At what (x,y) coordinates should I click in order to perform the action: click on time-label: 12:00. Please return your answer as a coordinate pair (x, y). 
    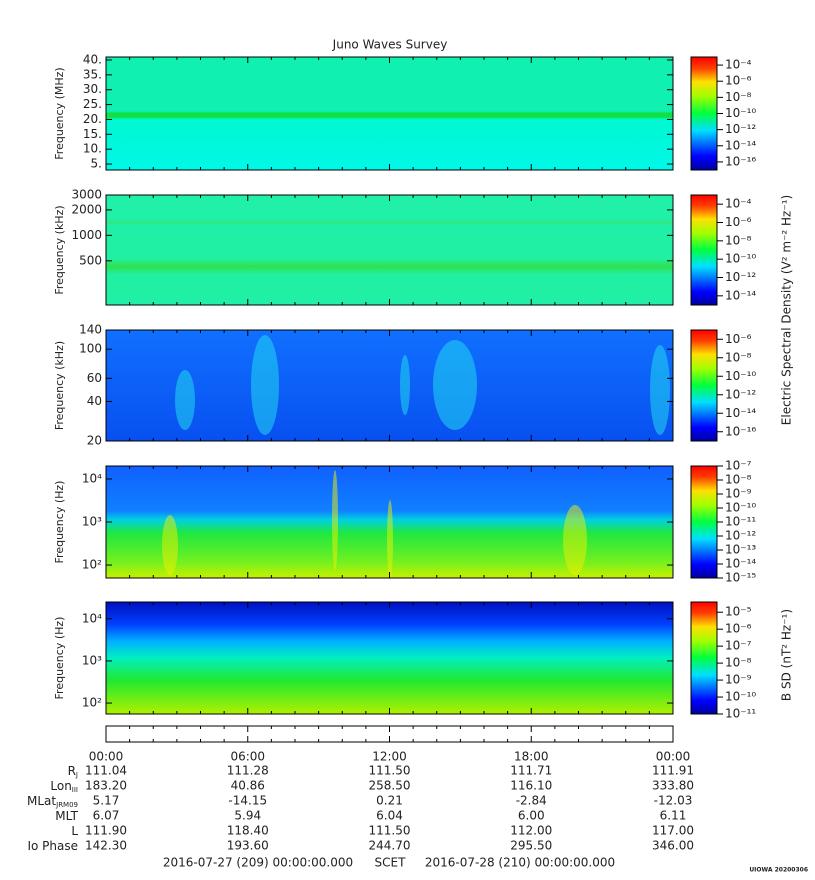
    Looking at the image, I should click on (389, 757).